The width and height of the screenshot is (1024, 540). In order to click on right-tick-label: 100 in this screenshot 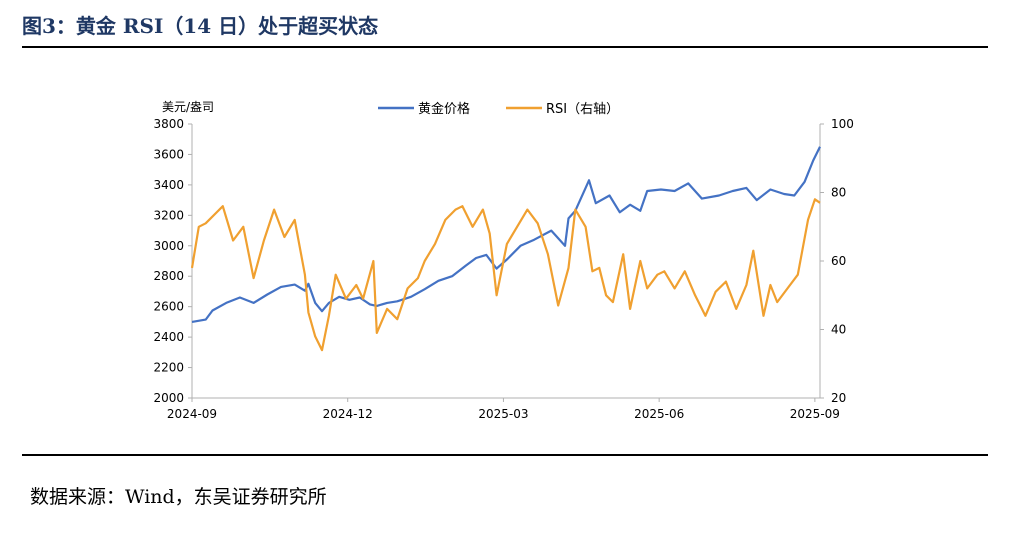, I will do `click(842, 124)`.